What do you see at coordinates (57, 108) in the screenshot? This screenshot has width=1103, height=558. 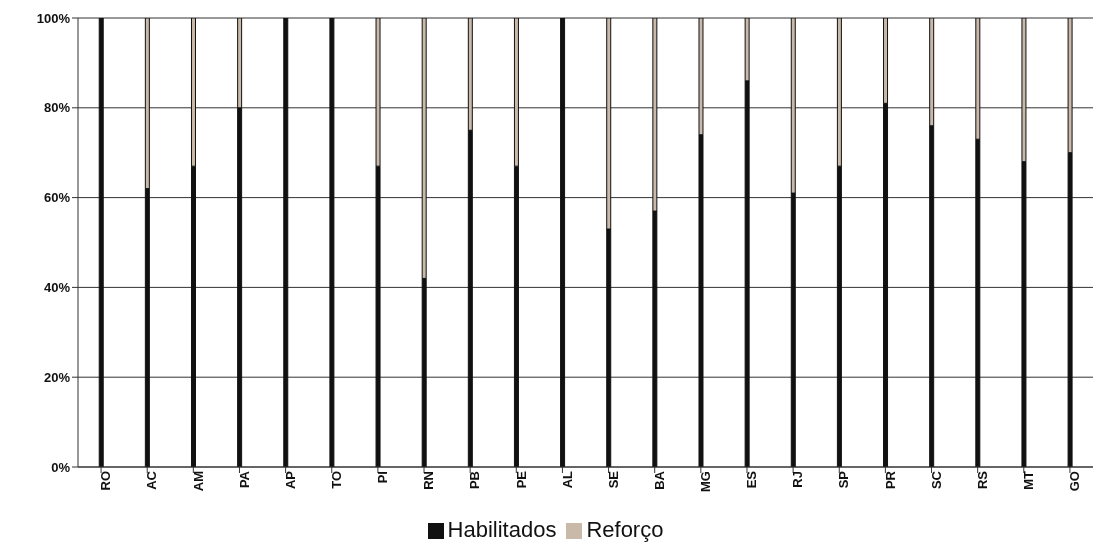 I see `y-tick-label: 80%` at bounding box center [57, 108].